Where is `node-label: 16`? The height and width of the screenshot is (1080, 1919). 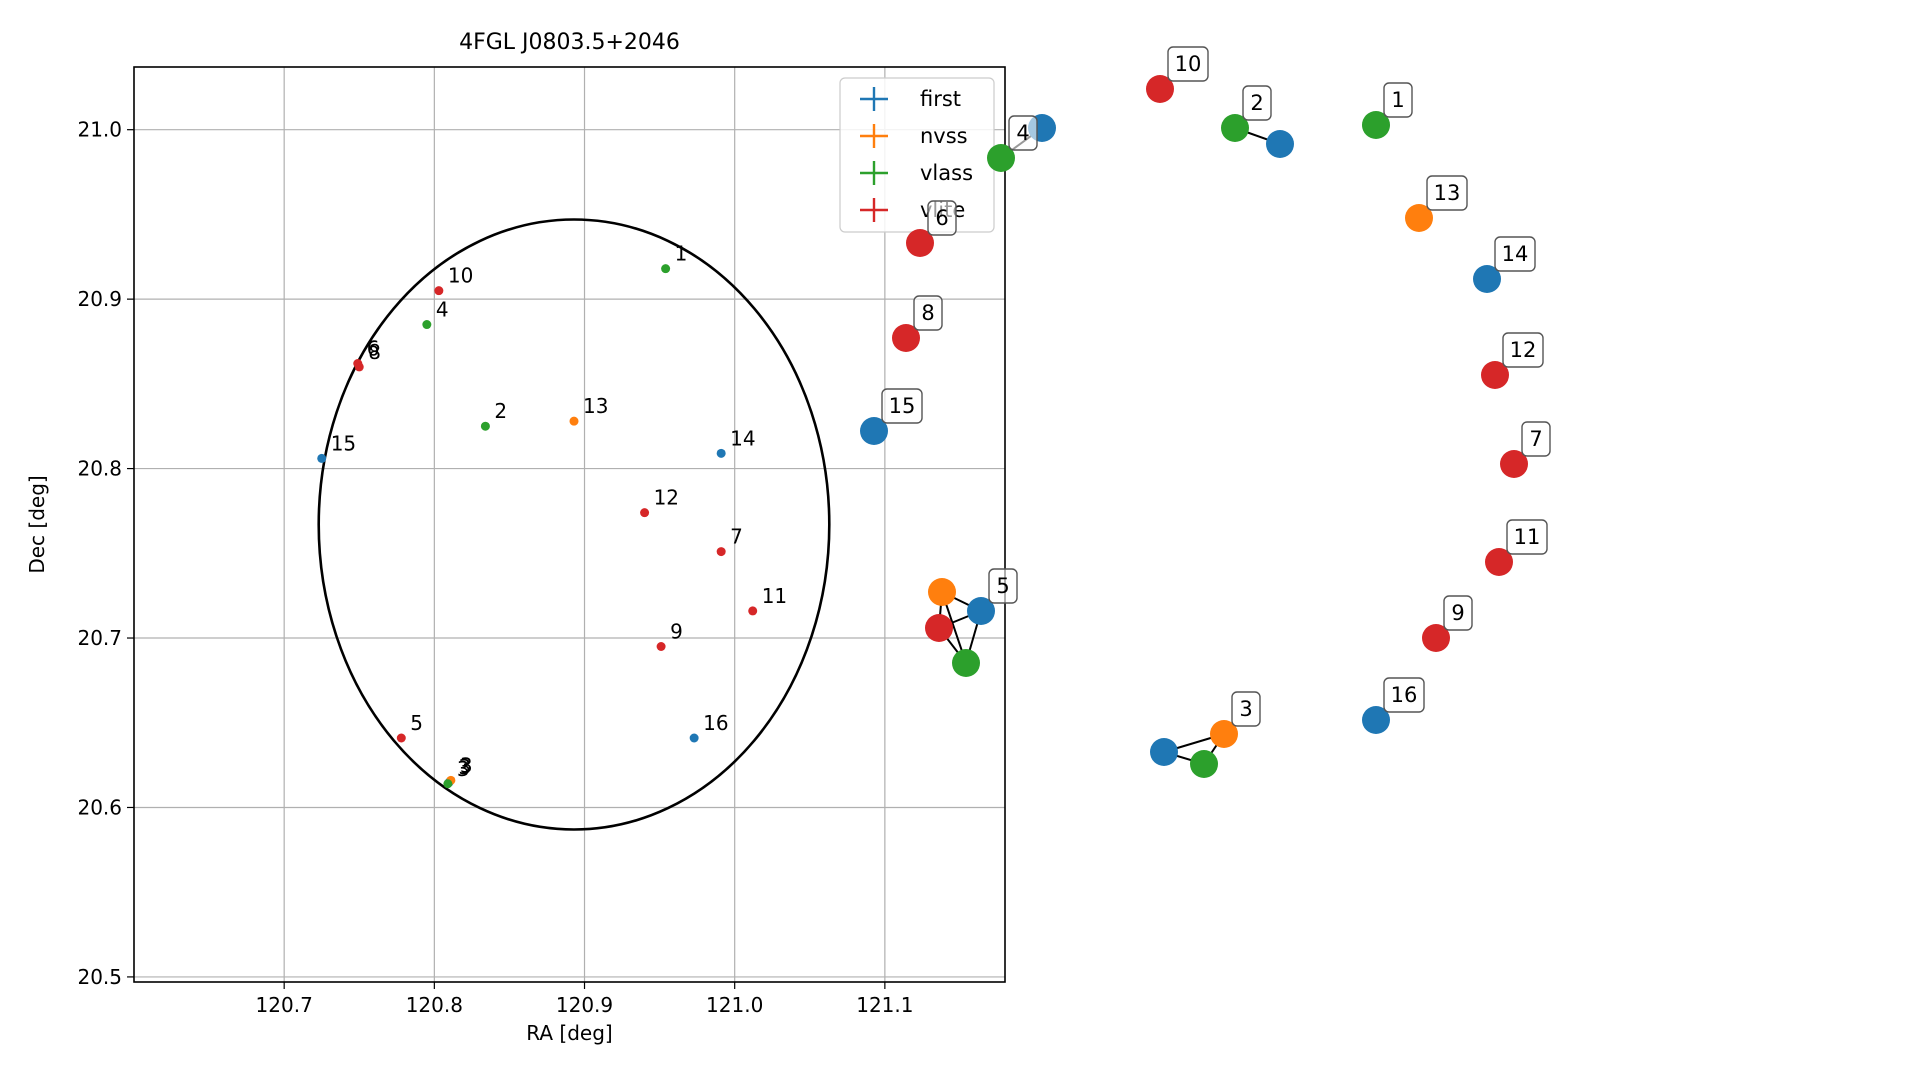 node-label: 16 is located at coordinates (1404, 695).